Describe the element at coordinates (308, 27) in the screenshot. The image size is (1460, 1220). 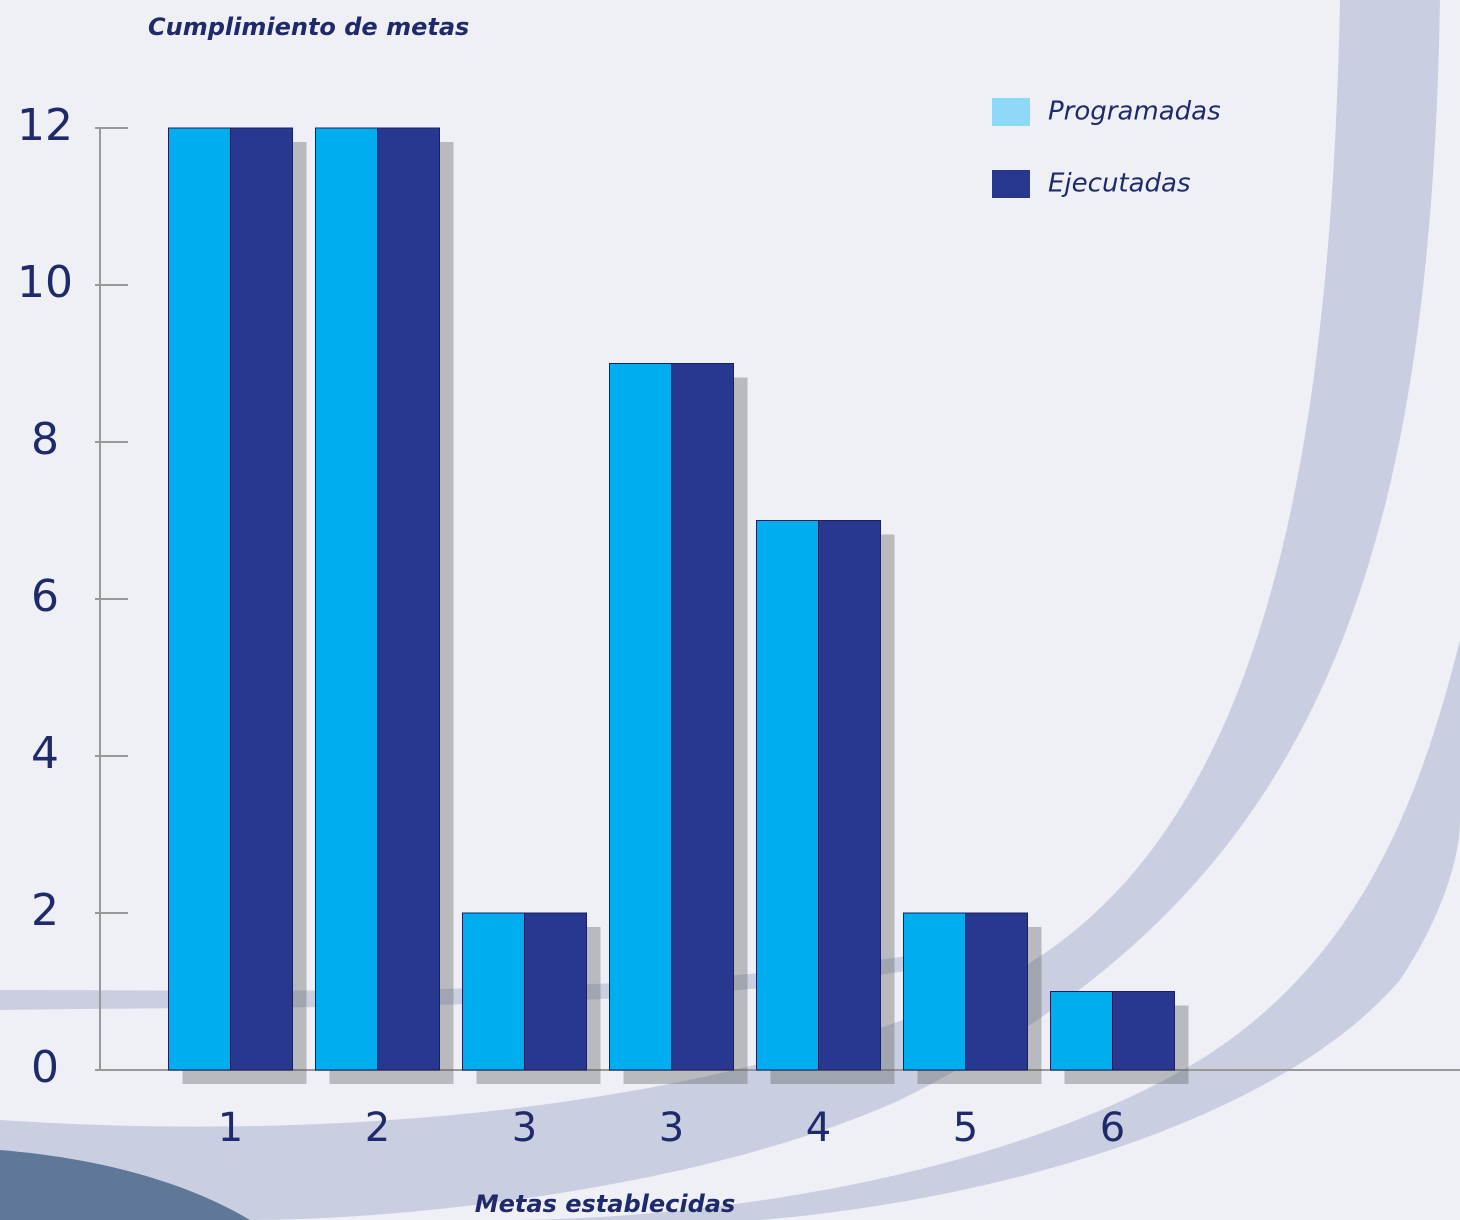
I see `chart-title: Cumplimiento de metas` at that location.